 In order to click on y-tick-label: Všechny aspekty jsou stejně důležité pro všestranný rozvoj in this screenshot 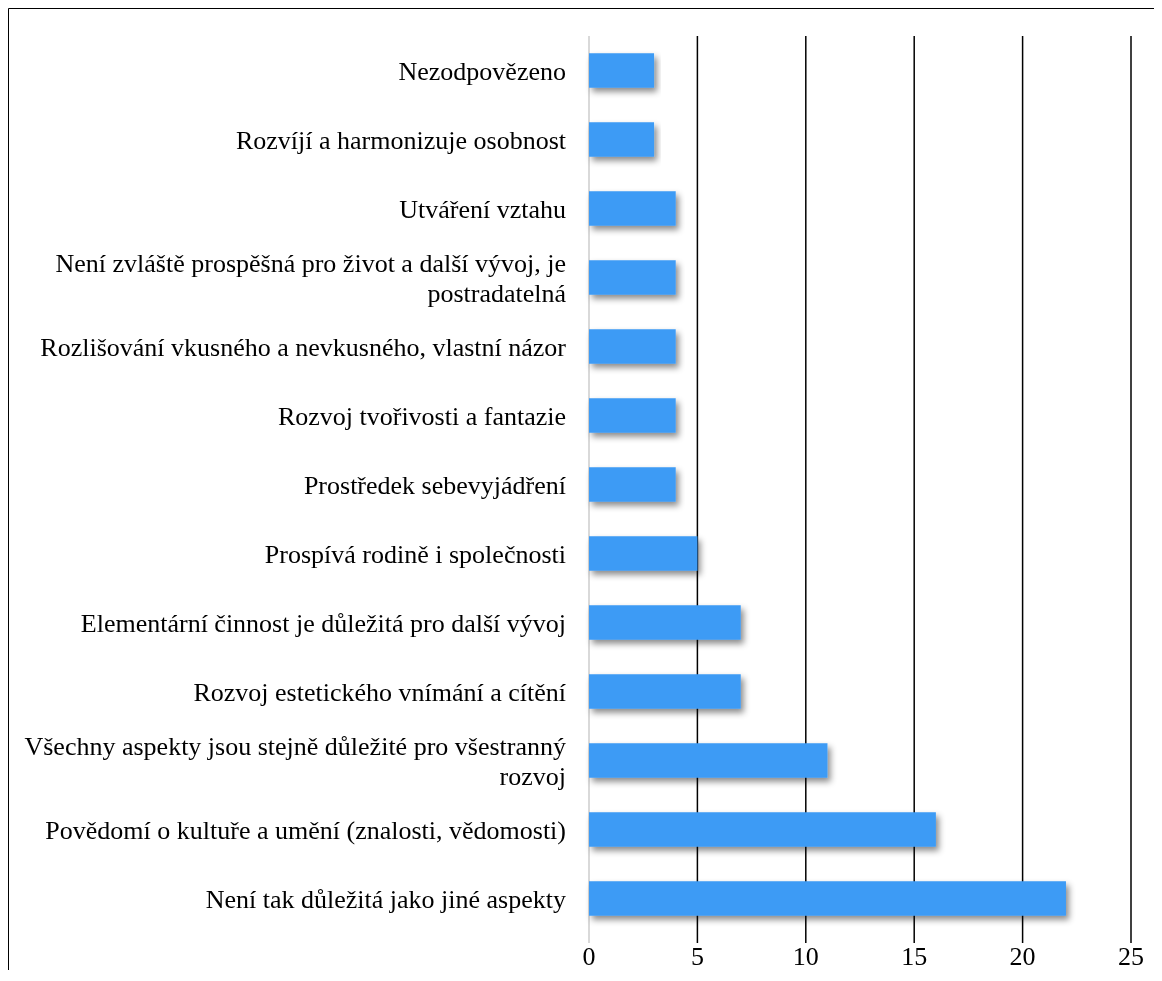, I will do `click(295, 761)`.